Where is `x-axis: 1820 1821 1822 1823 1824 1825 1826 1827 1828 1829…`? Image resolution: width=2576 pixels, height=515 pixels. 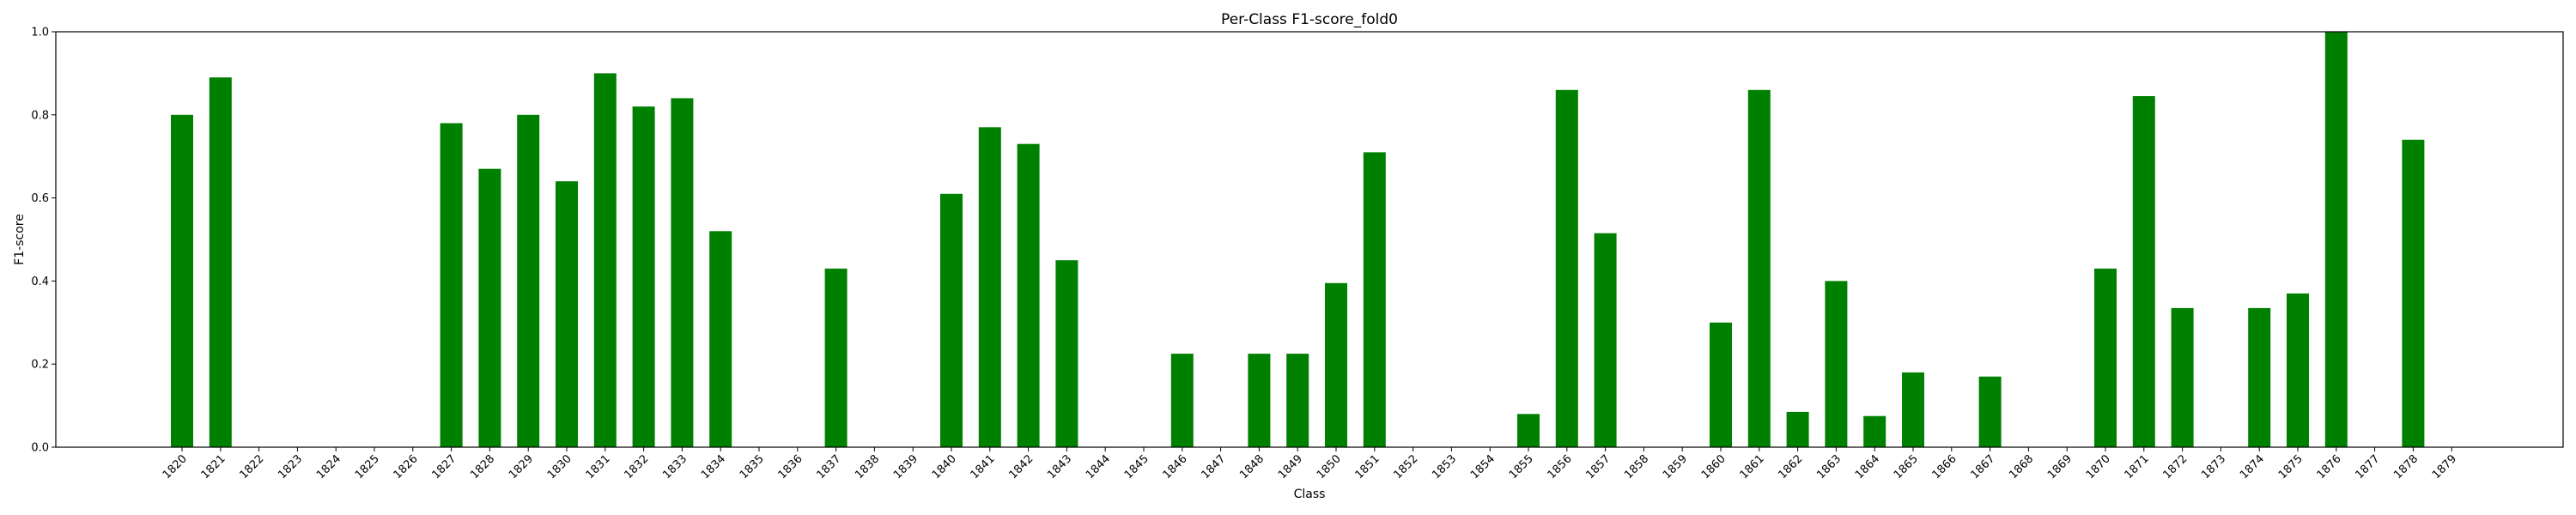 x-axis: 1820 1821 1822 1823 1824 1825 1826 1827 1828 1829… is located at coordinates (1310, 464).